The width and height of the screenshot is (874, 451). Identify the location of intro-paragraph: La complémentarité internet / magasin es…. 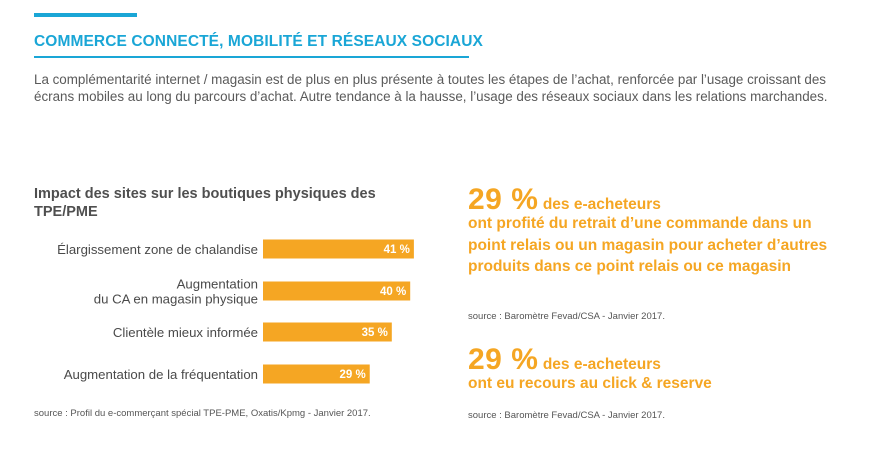
(431, 88).